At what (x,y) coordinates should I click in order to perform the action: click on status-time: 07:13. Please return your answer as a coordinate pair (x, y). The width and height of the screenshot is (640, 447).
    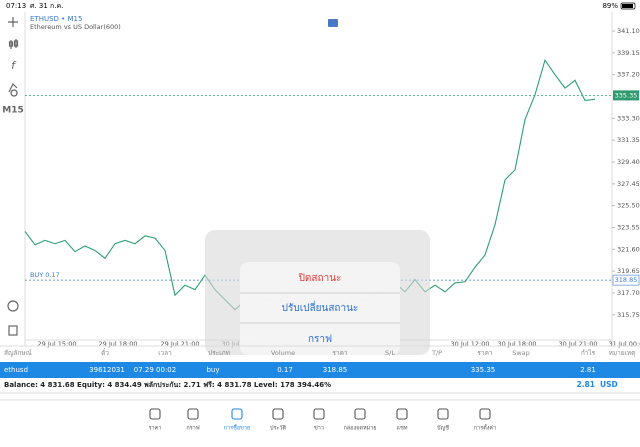
    Looking at the image, I should click on (16, 6).